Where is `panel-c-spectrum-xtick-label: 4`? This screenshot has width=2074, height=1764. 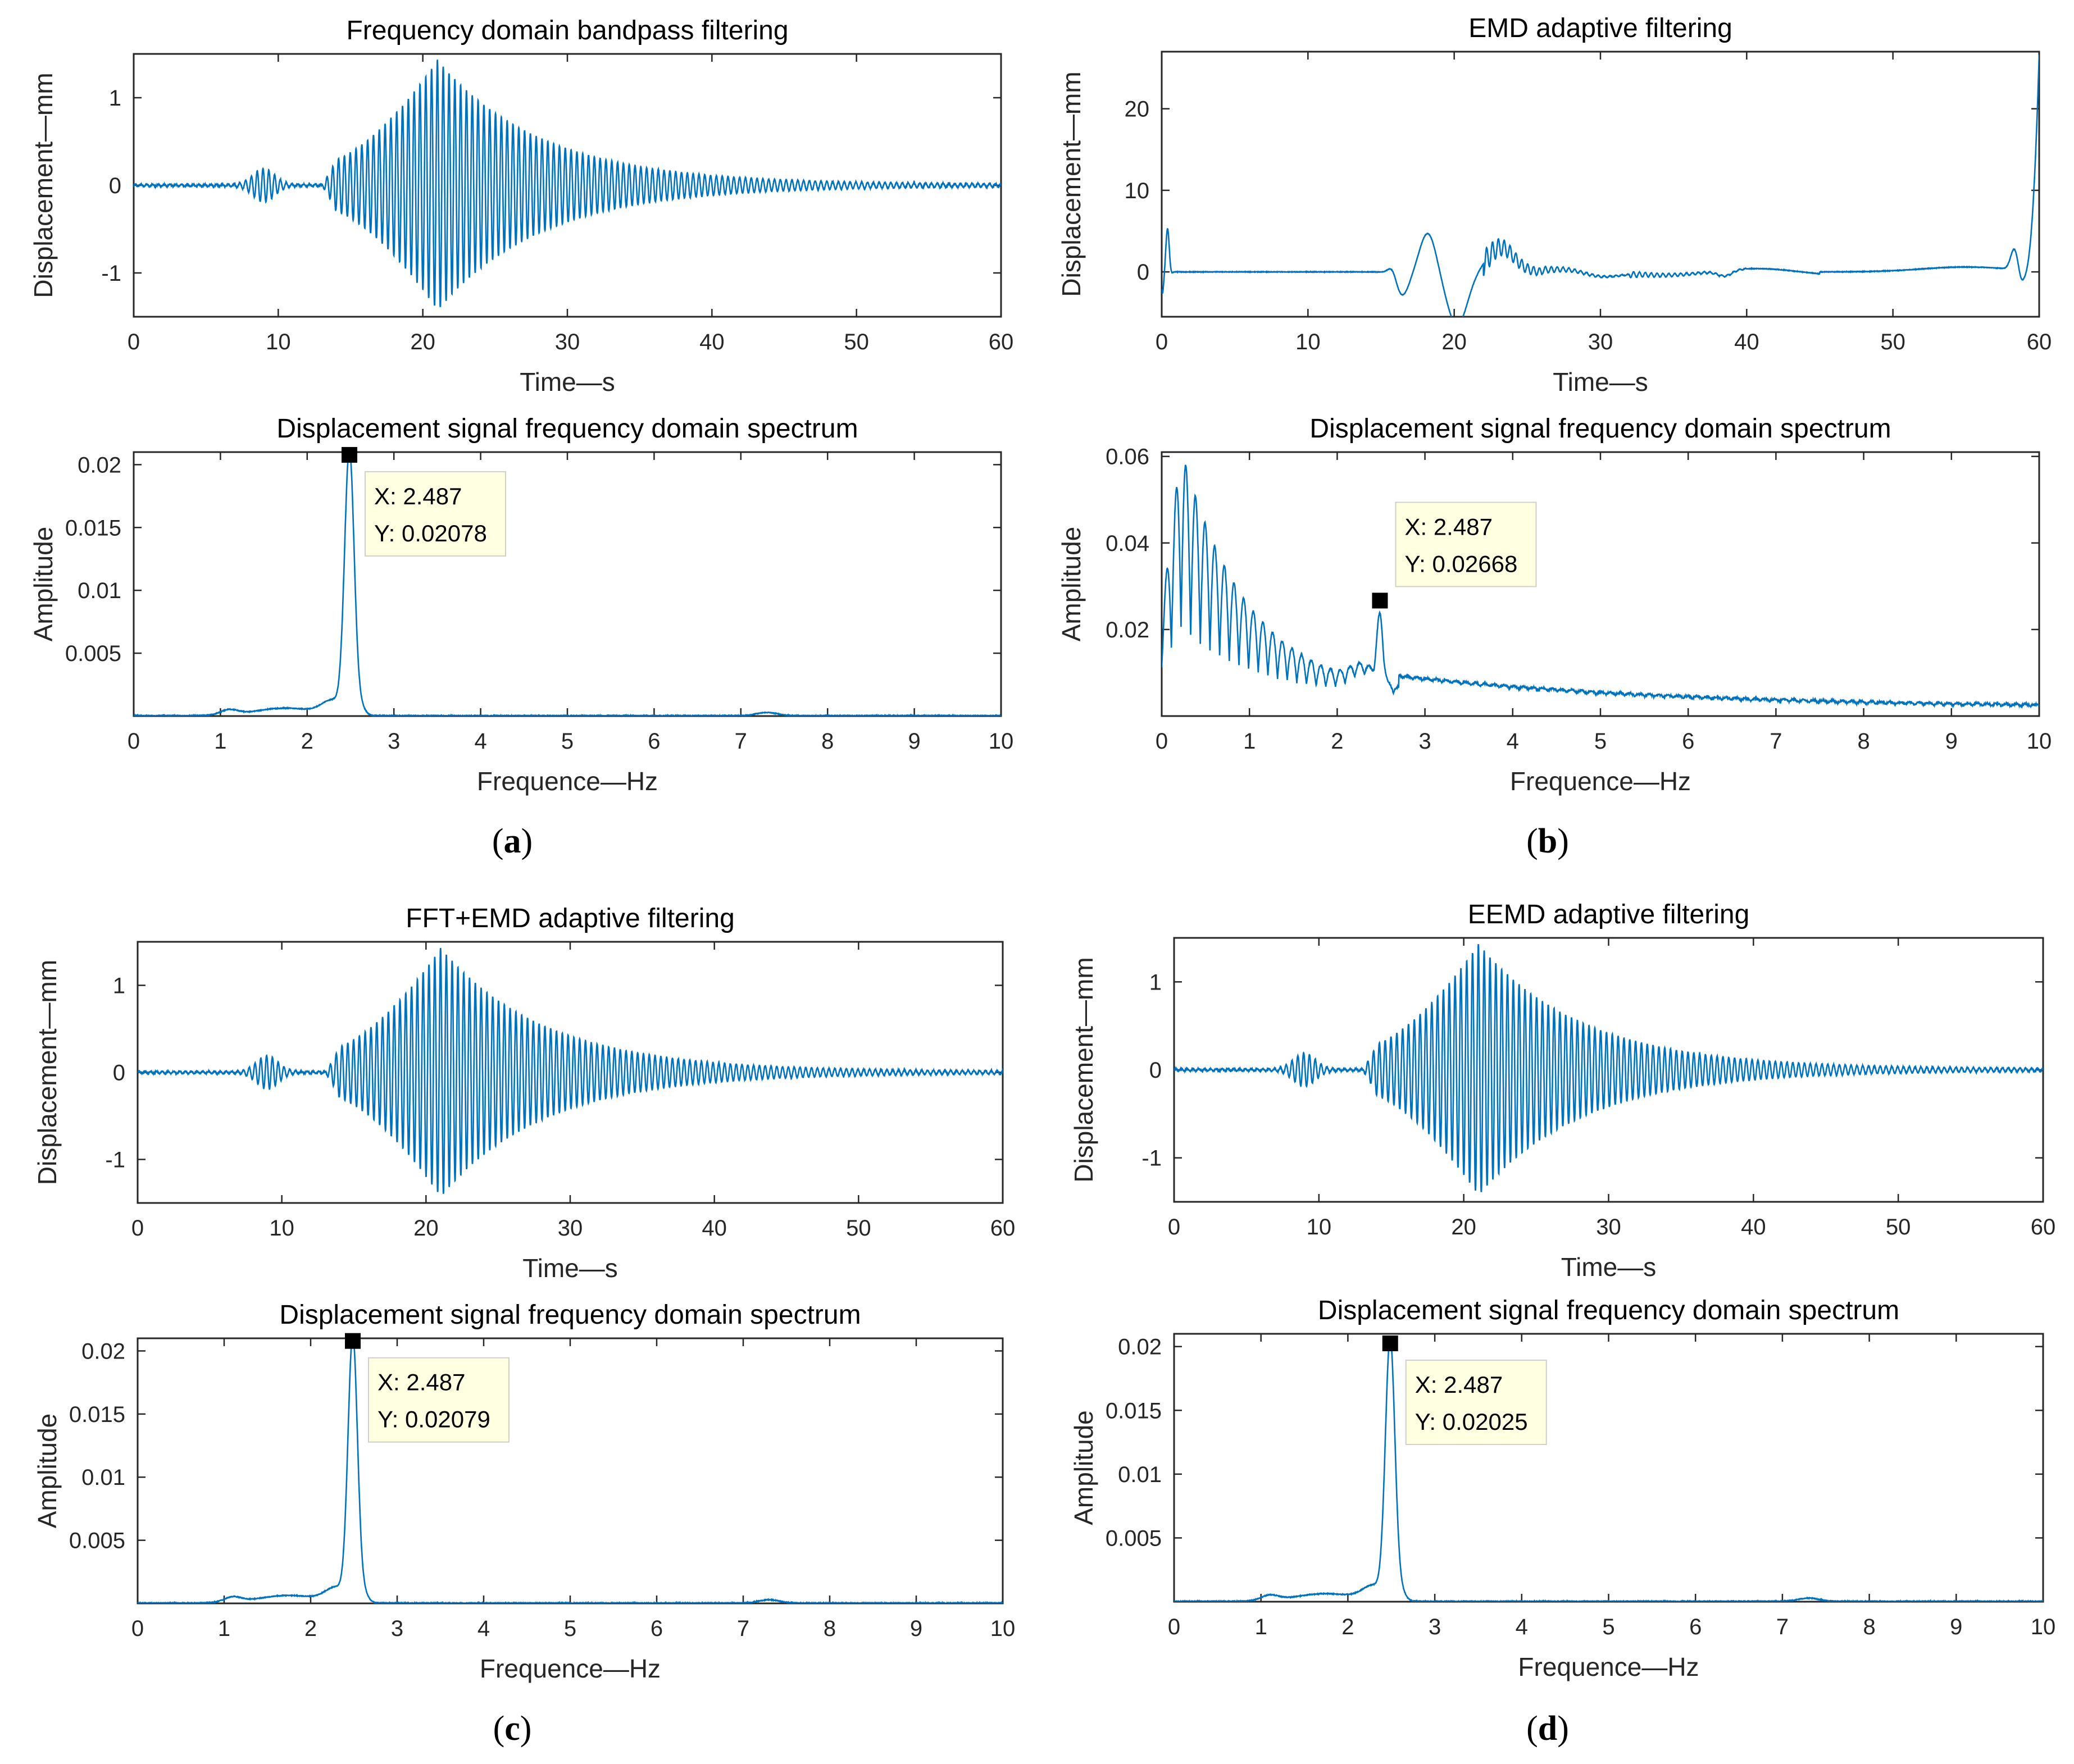
panel-c-spectrum-xtick-label: 4 is located at coordinates (483, 1628).